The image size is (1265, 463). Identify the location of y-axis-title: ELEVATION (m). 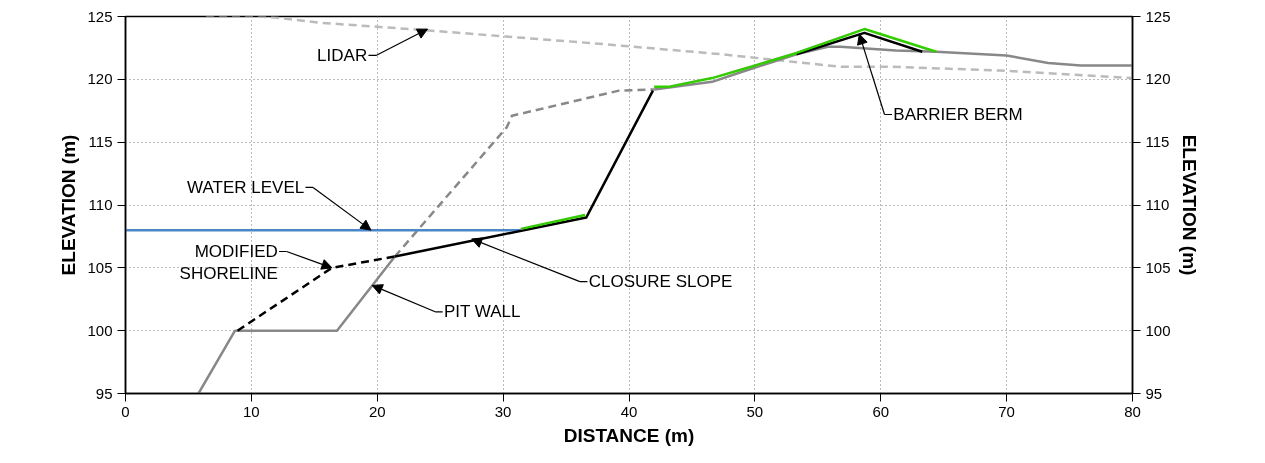
(69, 205).